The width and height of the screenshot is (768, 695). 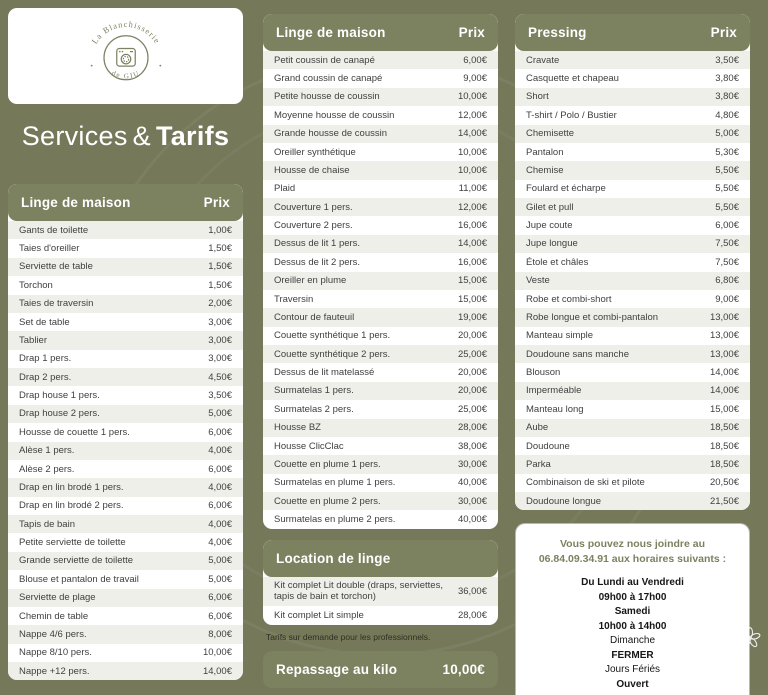 What do you see at coordinates (632, 446) in the screenshot?
I see `price-row: Doudoune 18,50€` at bounding box center [632, 446].